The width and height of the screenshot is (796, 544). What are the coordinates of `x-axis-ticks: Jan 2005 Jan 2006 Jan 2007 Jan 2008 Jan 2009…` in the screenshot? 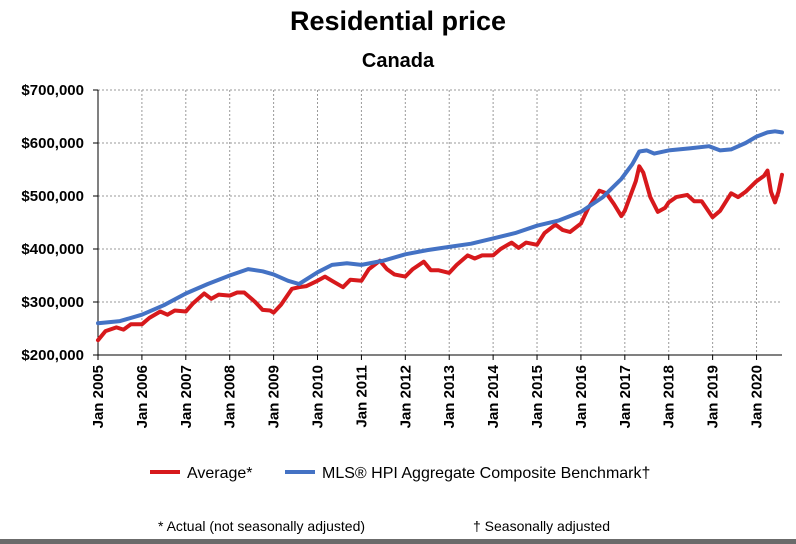 It's located at (428, 391).